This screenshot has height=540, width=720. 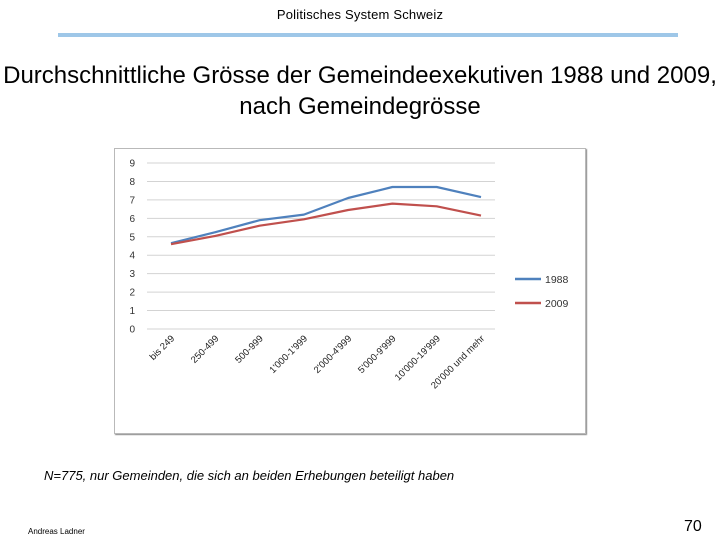 I want to click on legend-label: 1988, so click(x=557, y=280).